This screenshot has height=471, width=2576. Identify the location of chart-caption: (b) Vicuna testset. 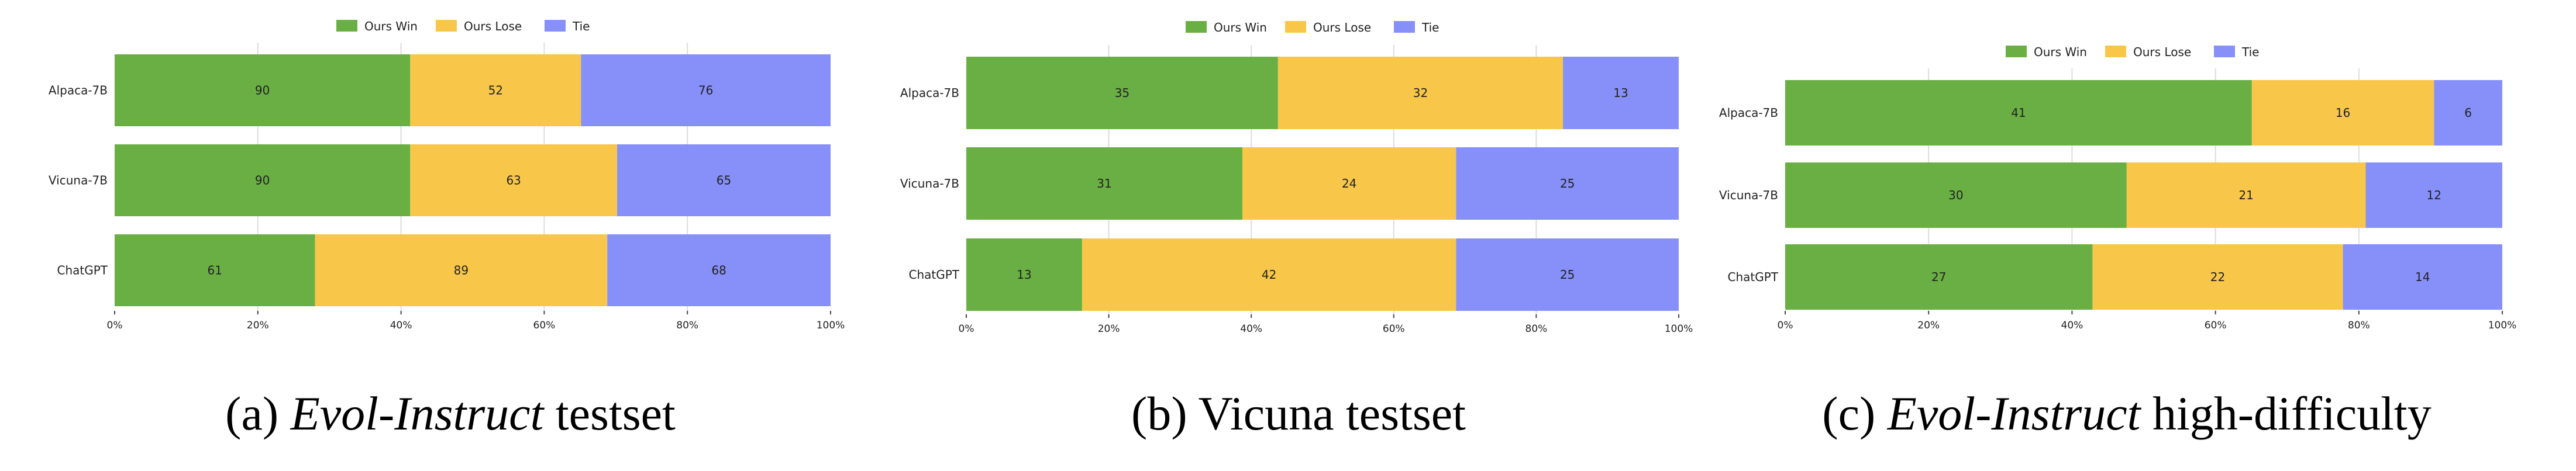
(1298, 413).